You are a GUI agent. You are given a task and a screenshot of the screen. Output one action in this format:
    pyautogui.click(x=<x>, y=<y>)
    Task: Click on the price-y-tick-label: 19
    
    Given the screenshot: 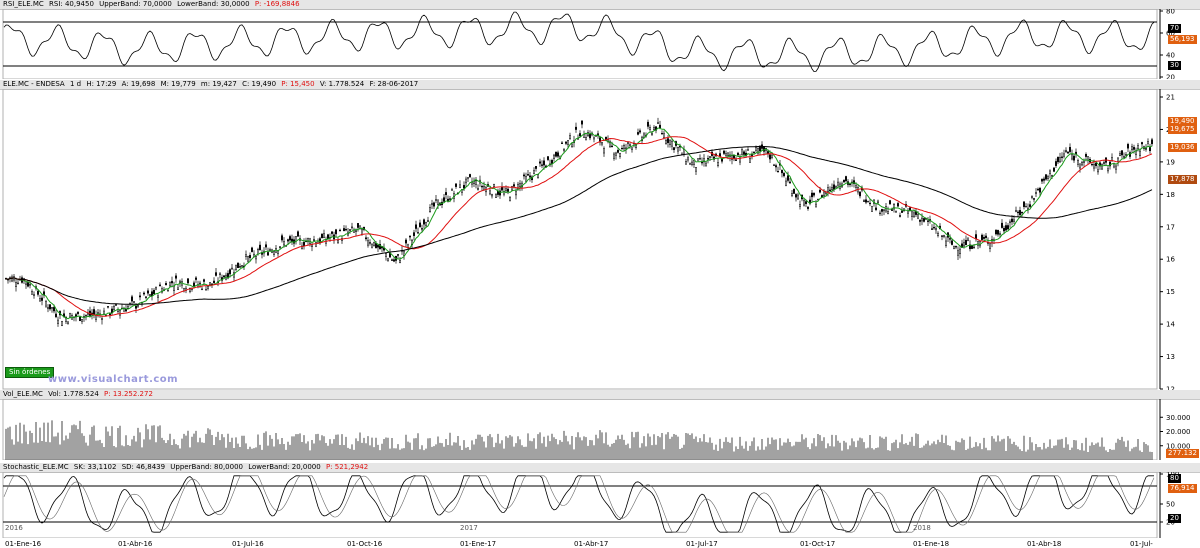 What is the action you would take?
    pyautogui.click(x=1170, y=162)
    